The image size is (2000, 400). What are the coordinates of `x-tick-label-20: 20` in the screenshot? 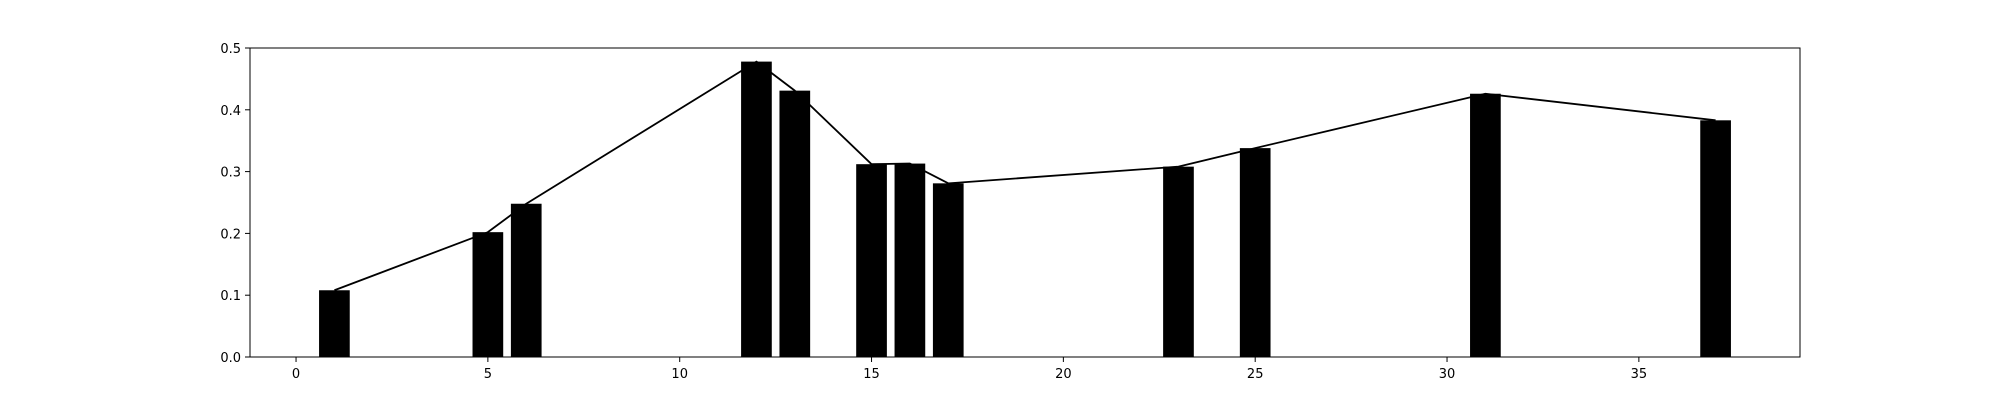 It's located at (1063, 374).